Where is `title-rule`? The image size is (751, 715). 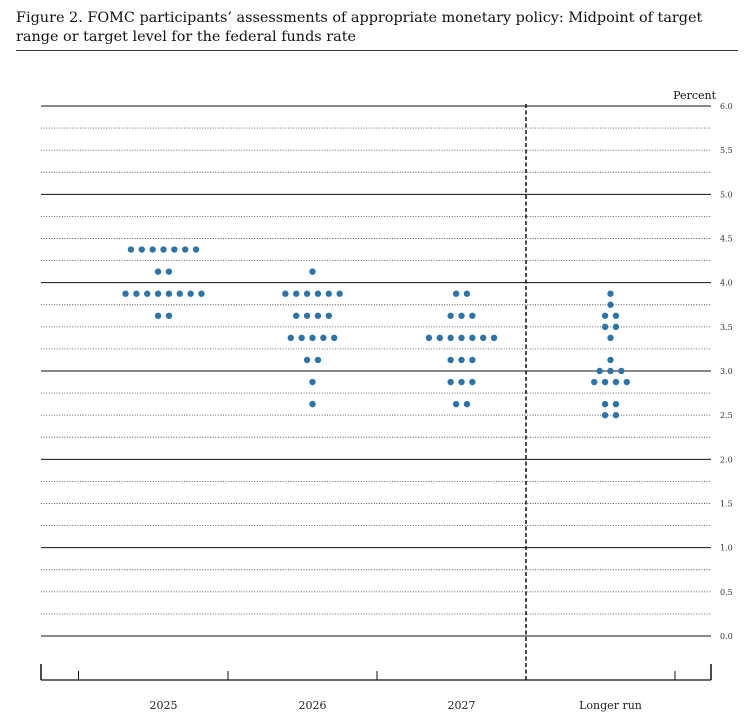
title-rule is located at coordinates (377, 50).